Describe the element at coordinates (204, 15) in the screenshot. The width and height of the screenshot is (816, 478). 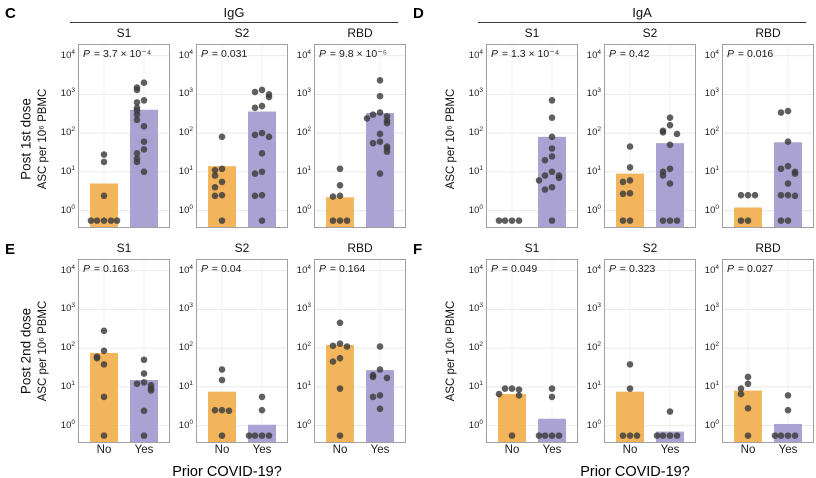
I see `panel-C-header: IgG` at that location.